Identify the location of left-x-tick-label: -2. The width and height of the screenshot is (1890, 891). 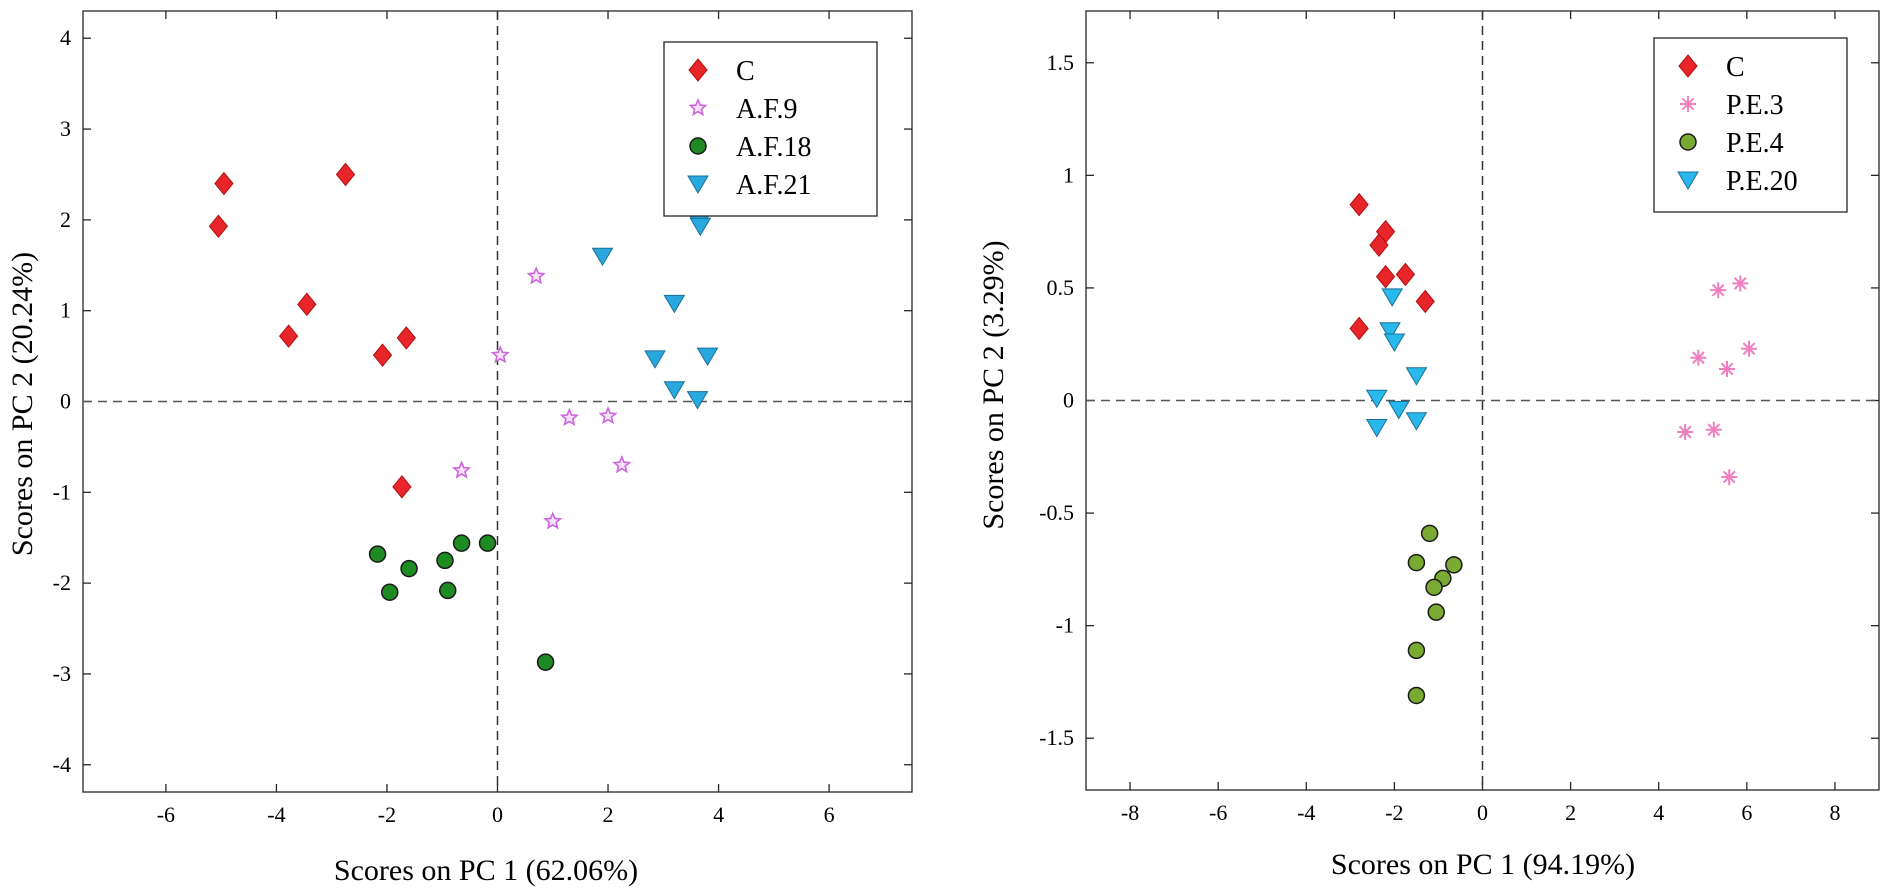
(387, 814).